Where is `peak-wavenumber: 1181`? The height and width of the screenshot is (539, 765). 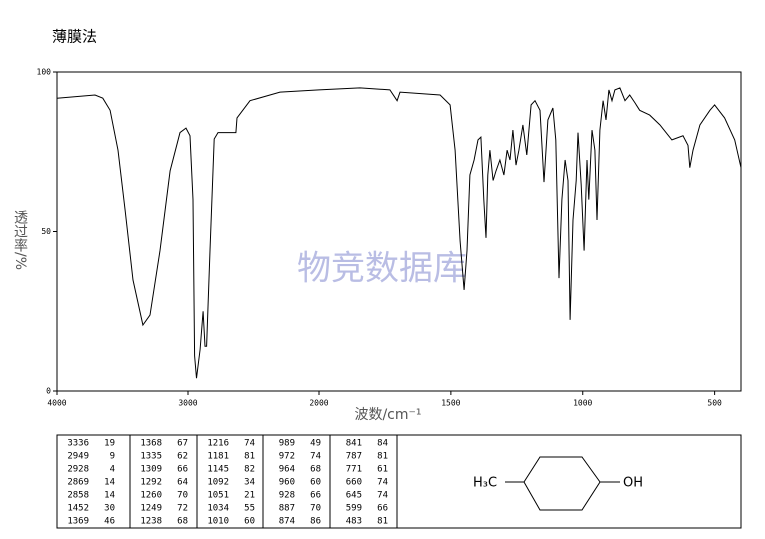 peak-wavenumber: 1181 is located at coordinates (218, 457).